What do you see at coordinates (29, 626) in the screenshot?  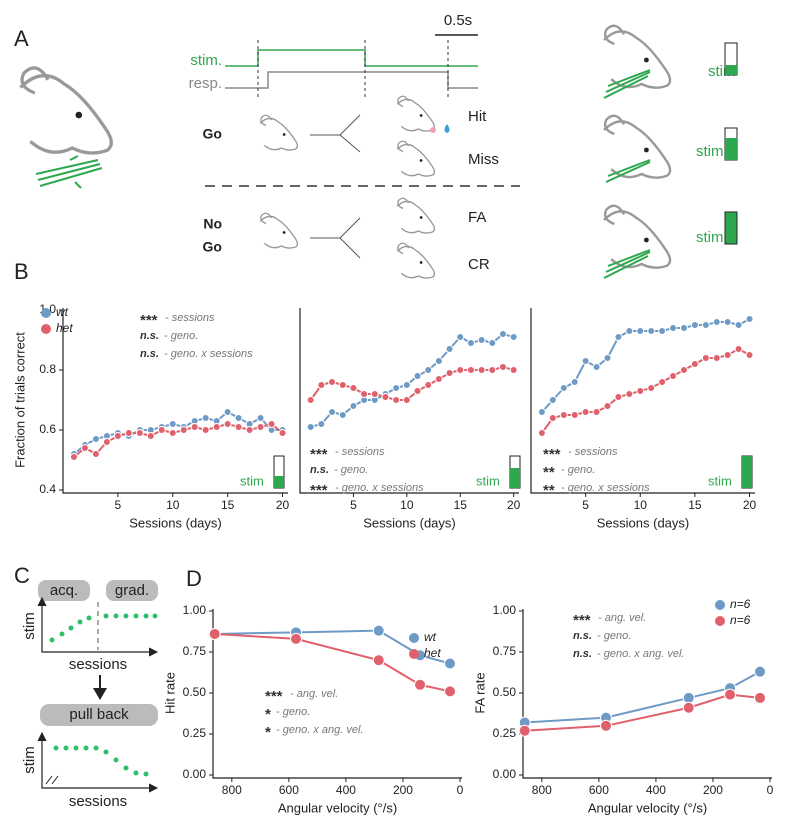 I see `schematic-ylabel: stim` at bounding box center [29, 626].